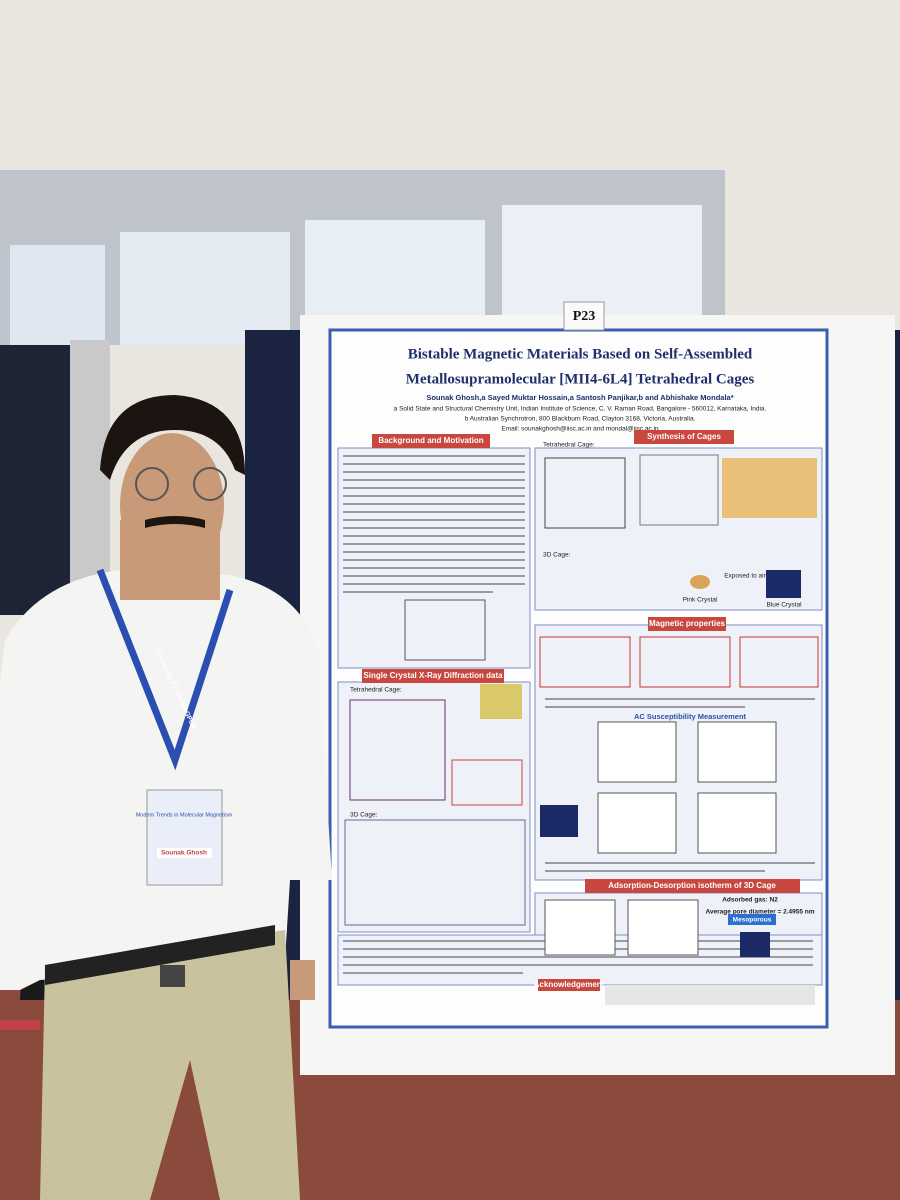  Describe the element at coordinates (700, 600) in the screenshot. I see `label: Pink Crystal` at that location.